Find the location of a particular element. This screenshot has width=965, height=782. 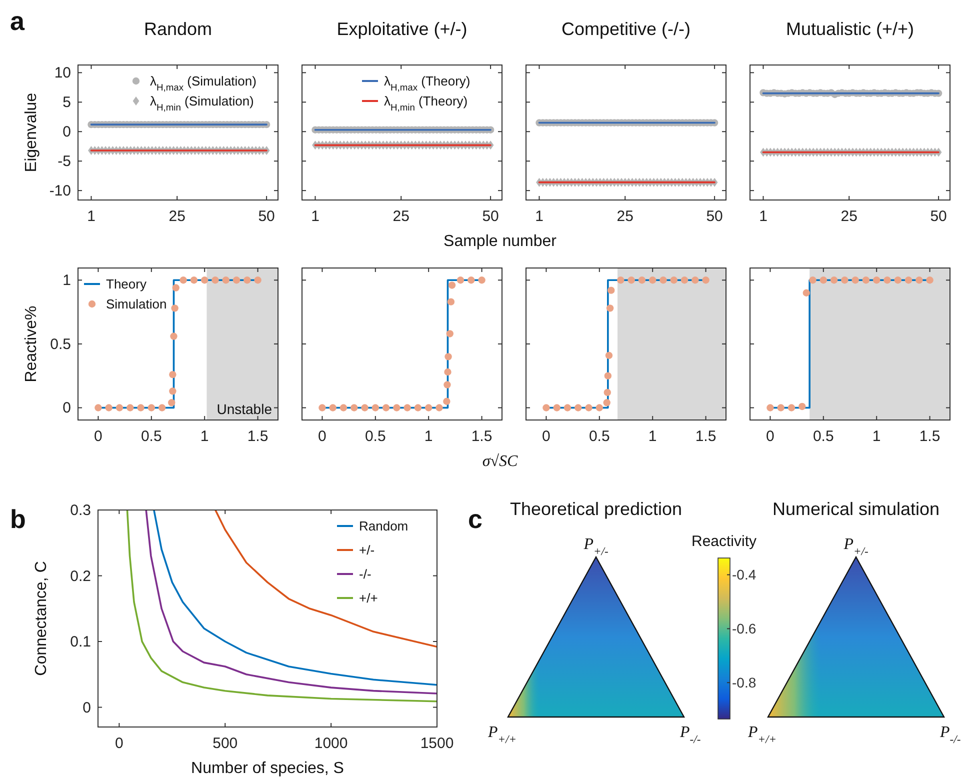

text: -0.6 is located at coordinates (744, 628).